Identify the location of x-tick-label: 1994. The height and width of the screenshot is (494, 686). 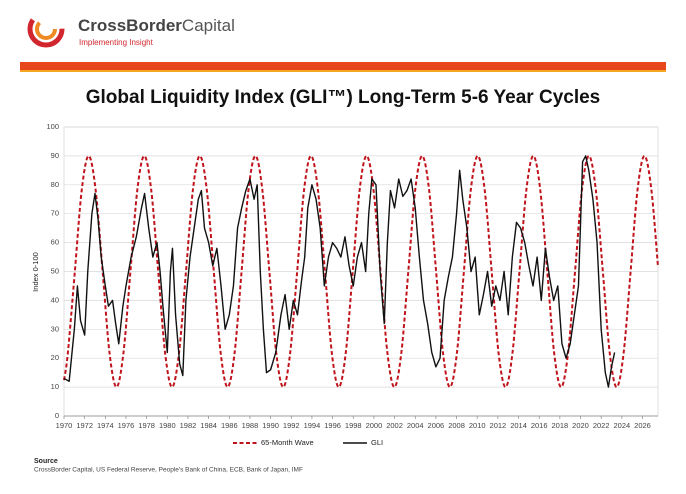
(312, 425).